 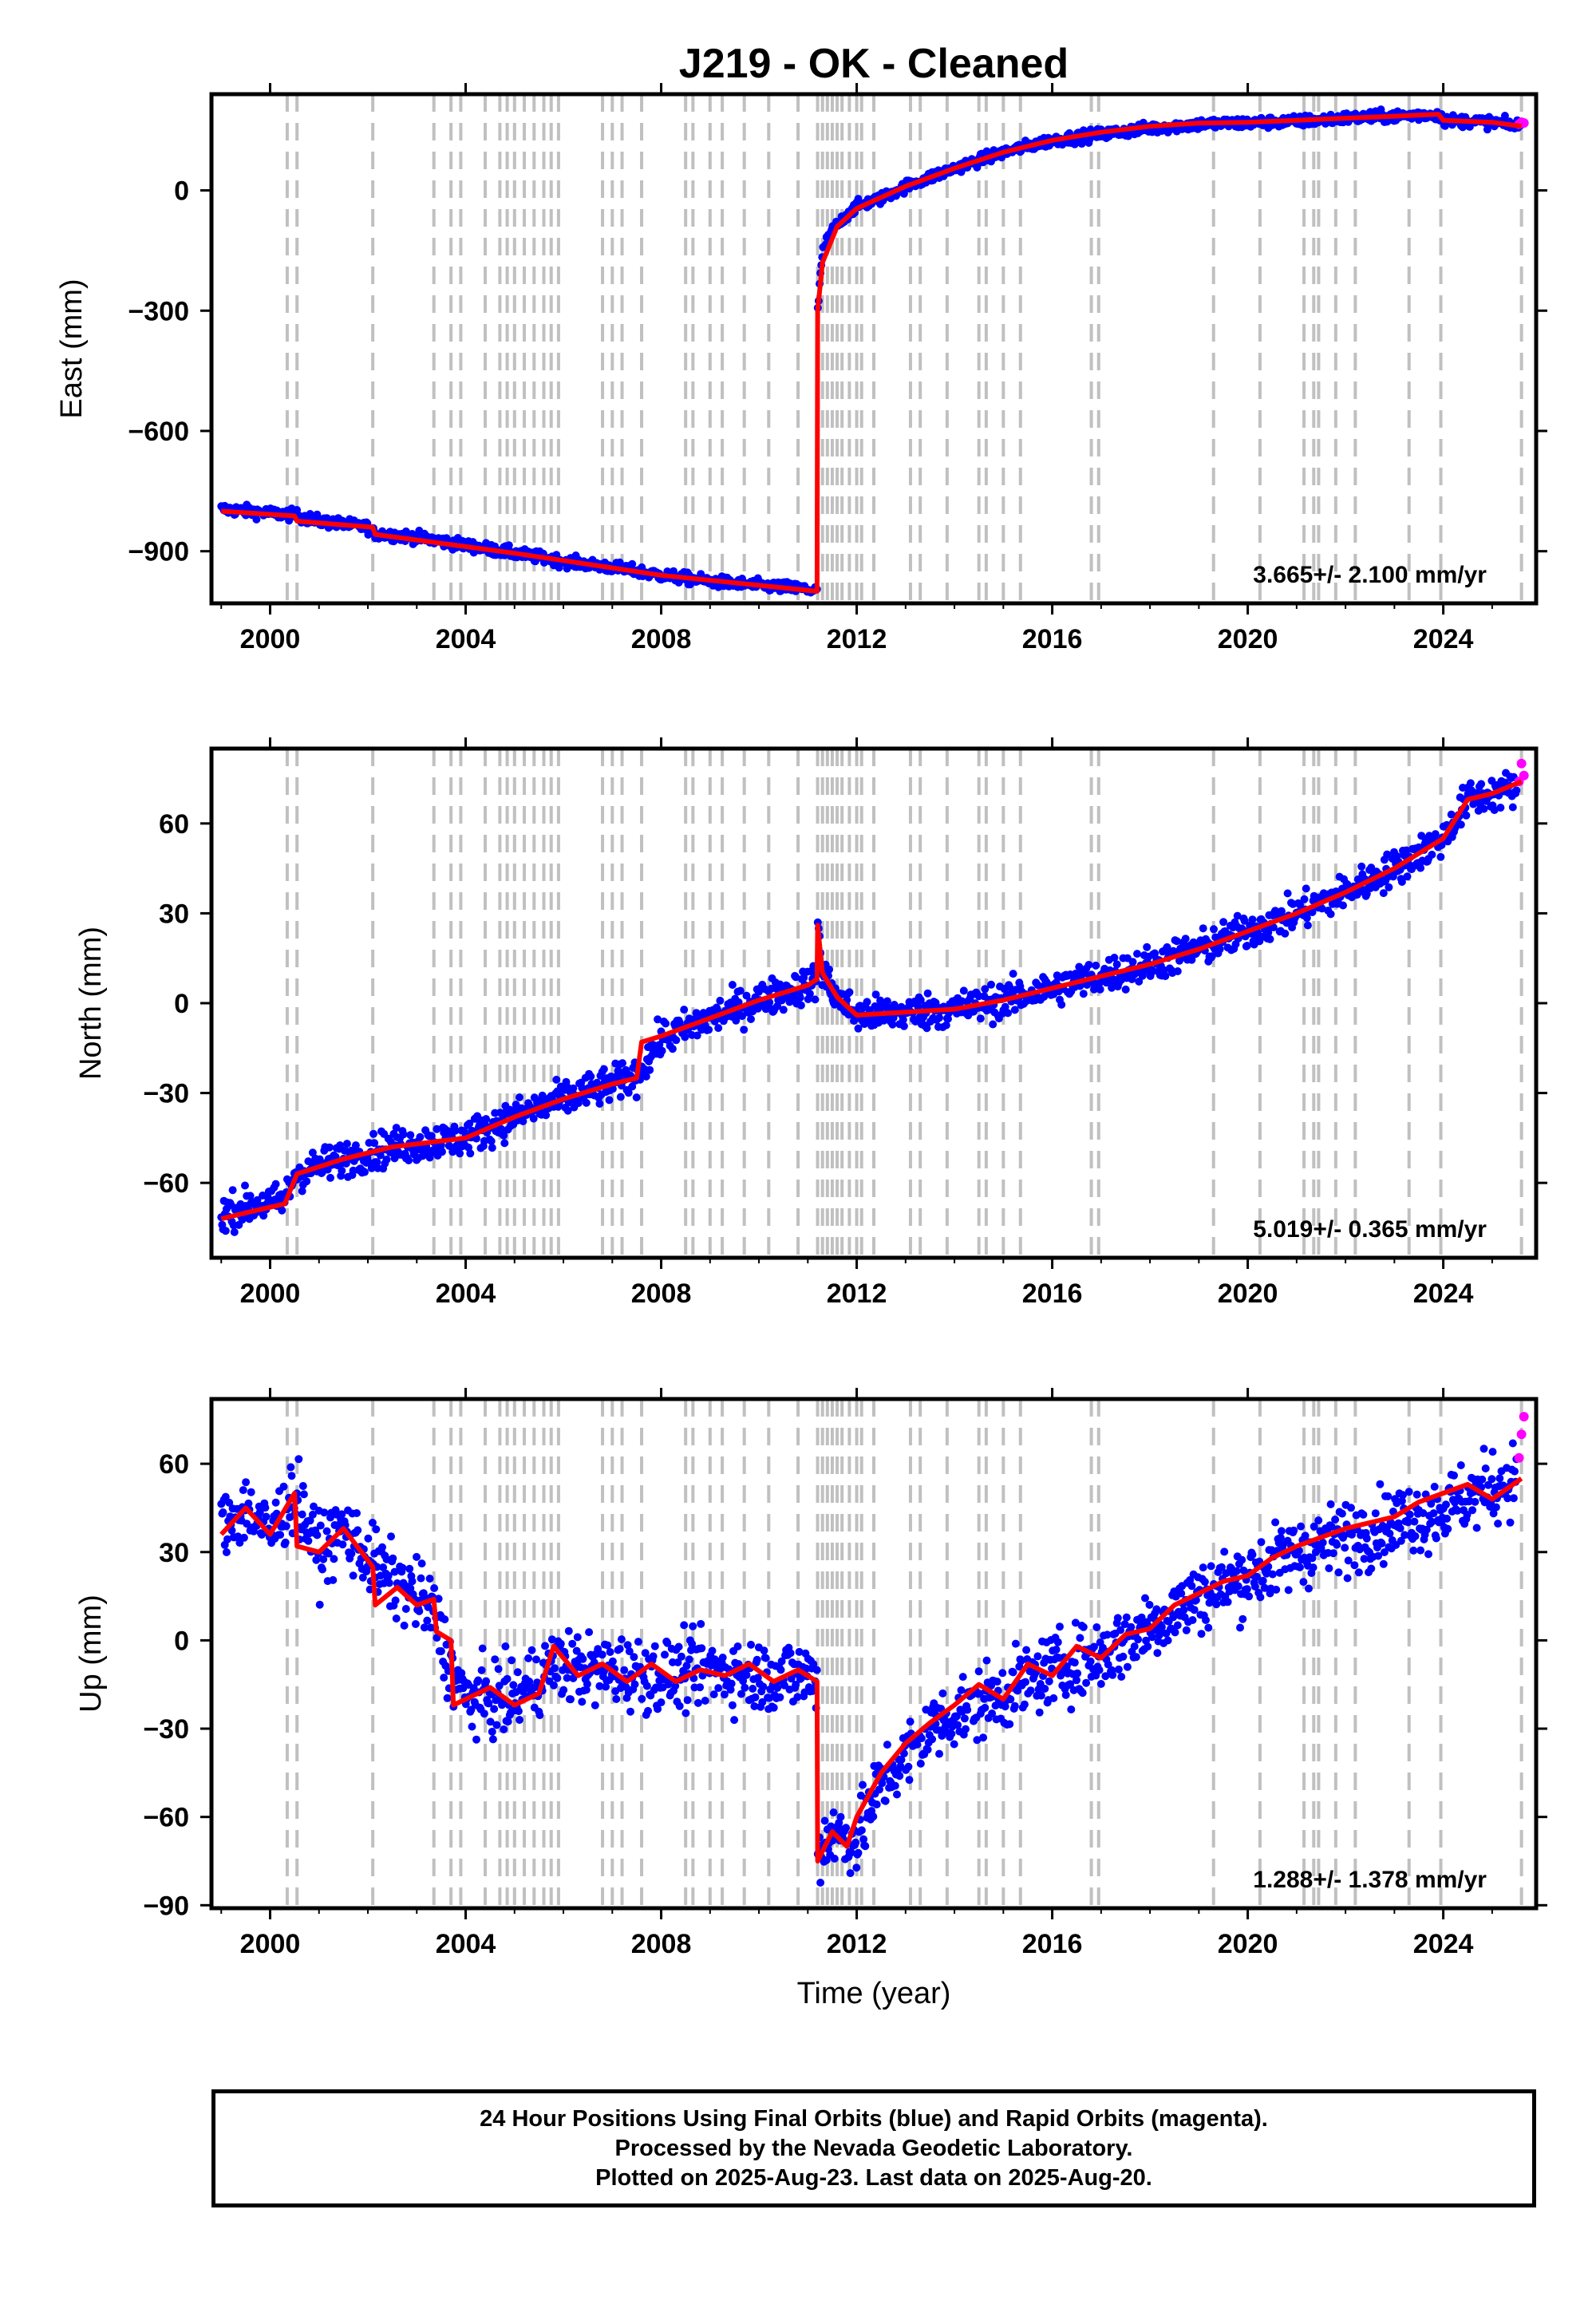 I want to click on x-tick-label: 2020, so click(x=1248, y=1294).